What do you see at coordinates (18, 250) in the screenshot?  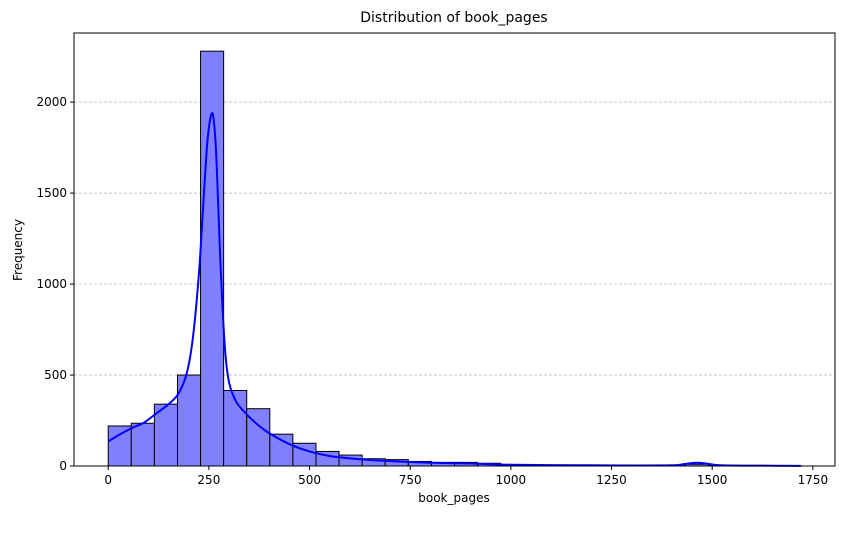 I see `y-axis-label: Frequency` at bounding box center [18, 250].